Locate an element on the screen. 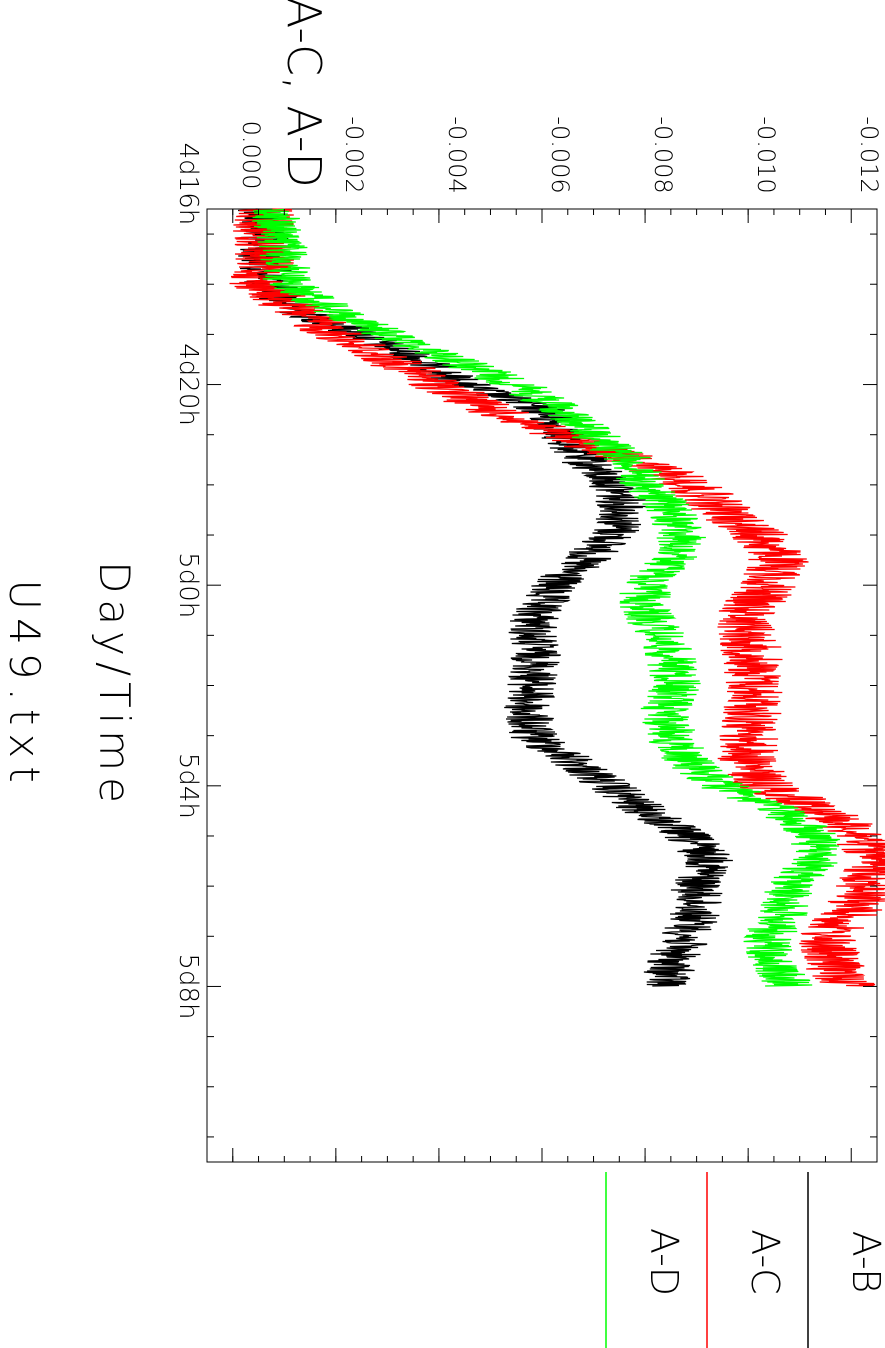 Image resolution: width=885 pixels, height=1348 pixels. y-tick-label: -0.008 is located at coordinates (663, 154).